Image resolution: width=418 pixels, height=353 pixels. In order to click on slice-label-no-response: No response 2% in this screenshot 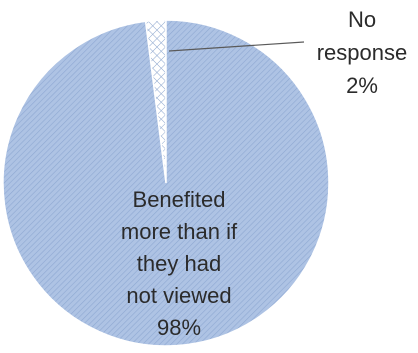, I will do `click(362, 52)`.